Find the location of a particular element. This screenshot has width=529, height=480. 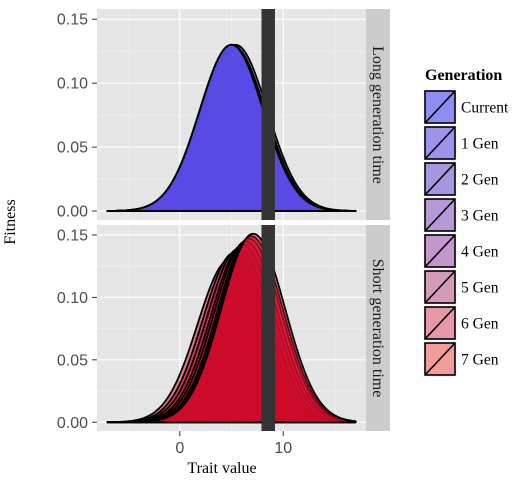

legend-entry: Current is located at coordinates (465, 107).